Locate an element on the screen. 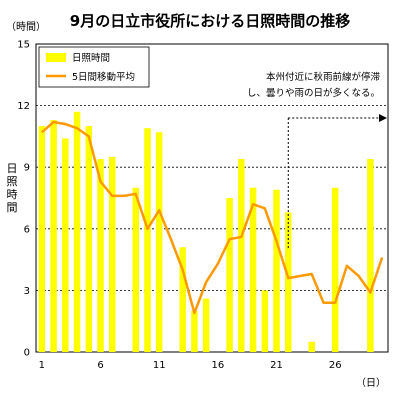 Image resolution: width=400 pixels, height=400 pixels. x-tick-label: 11 is located at coordinates (159, 365).